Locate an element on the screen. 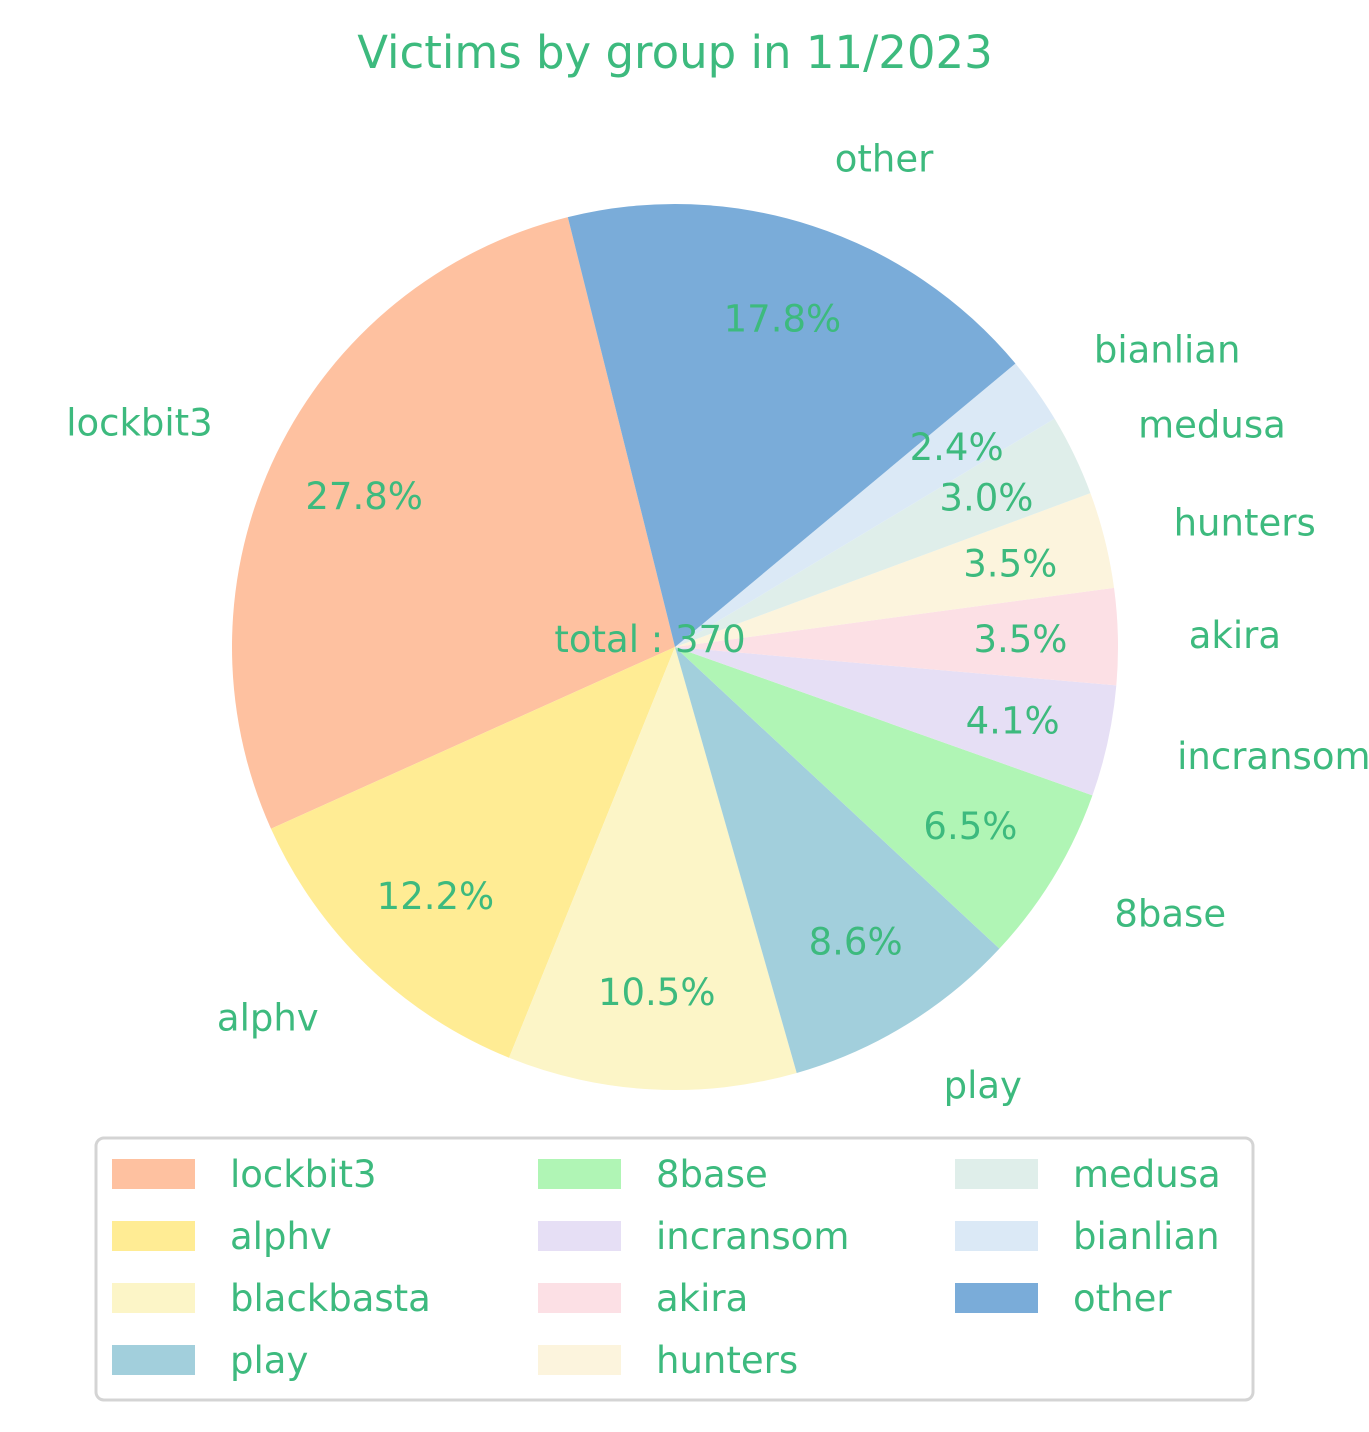 The image size is (1369, 1432). slice-label-other: other is located at coordinates (884, 159).